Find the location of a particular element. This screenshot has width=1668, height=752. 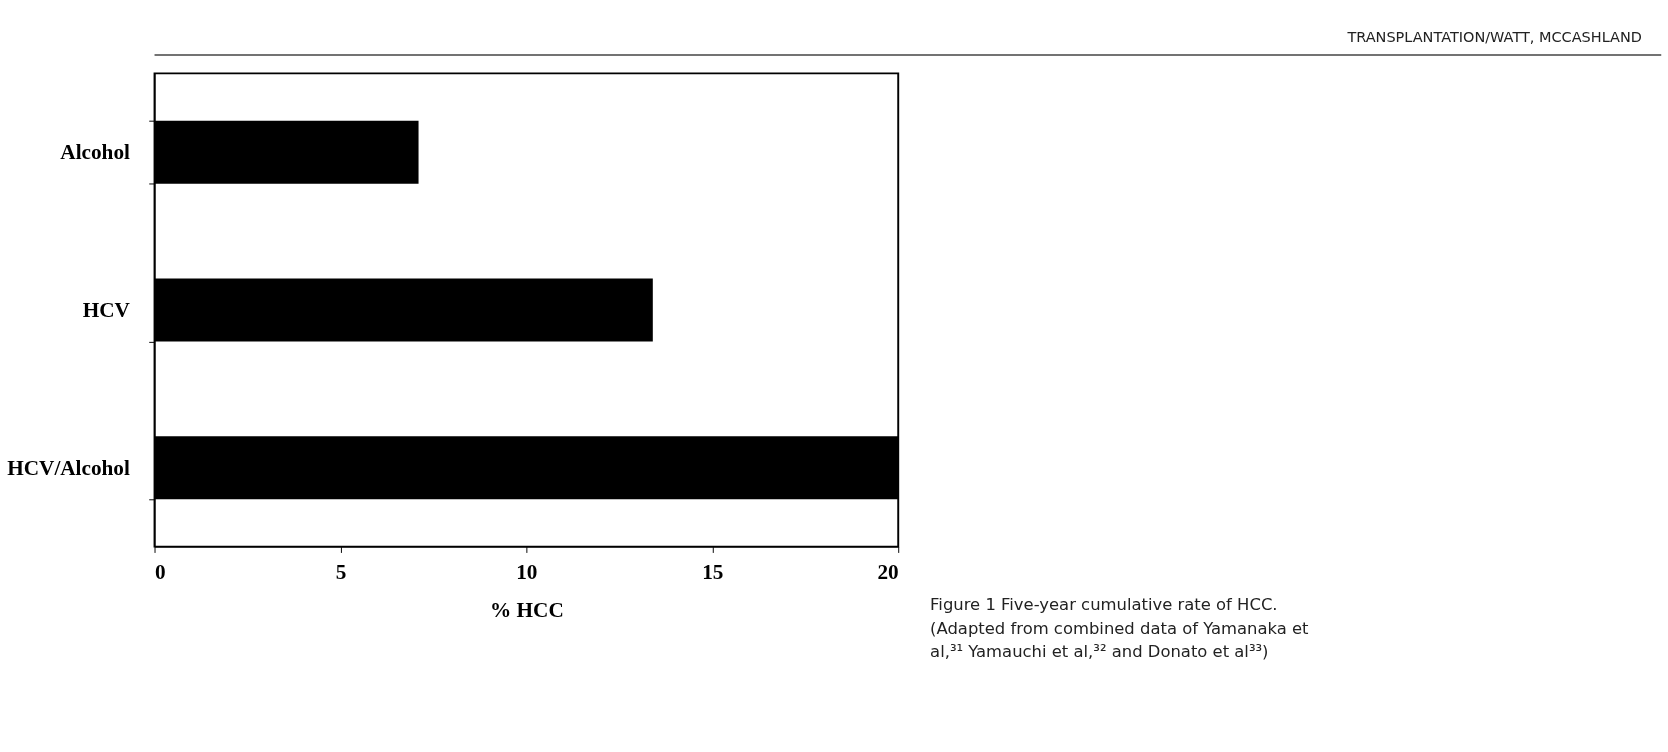

x-tick-label: 0 is located at coordinates (160, 571).